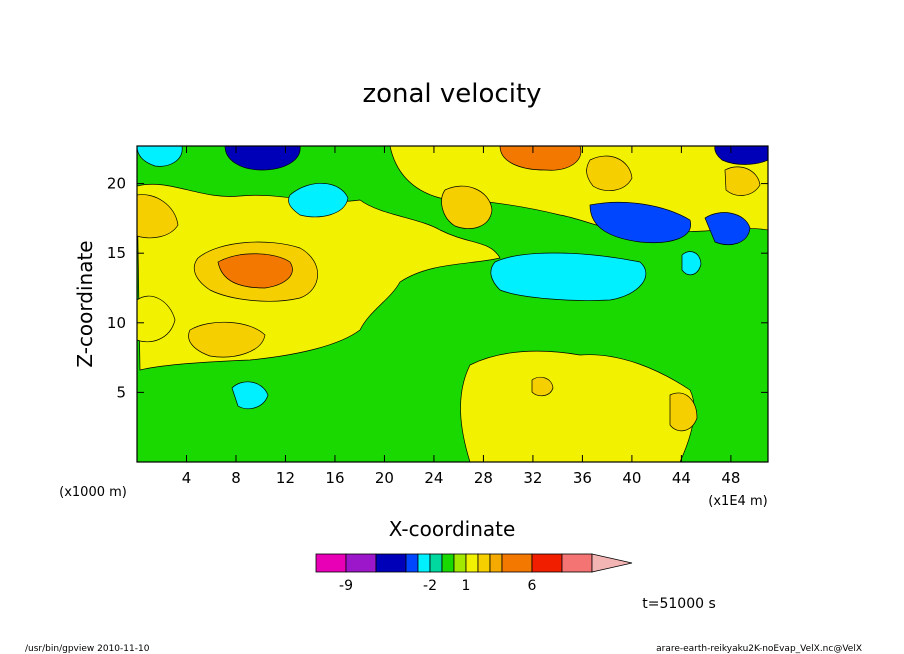  Describe the element at coordinates (121, 392) in the screenshot. I see `y-tick-label: 5` at that location.